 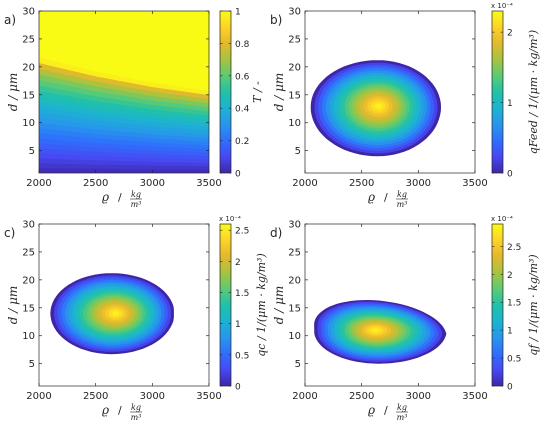 I want to click on panel-label: b), so click(x=276, y=20).